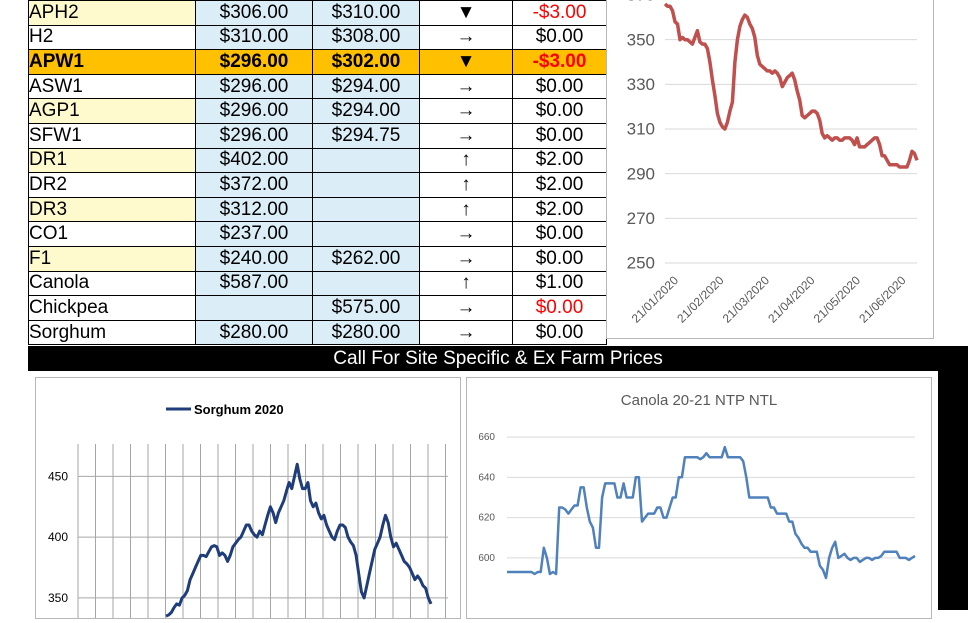  What do you see at coordinates (366, 135) in the screenshot?
I see `offer-price: $294.75` at bounding box center [366, 135].